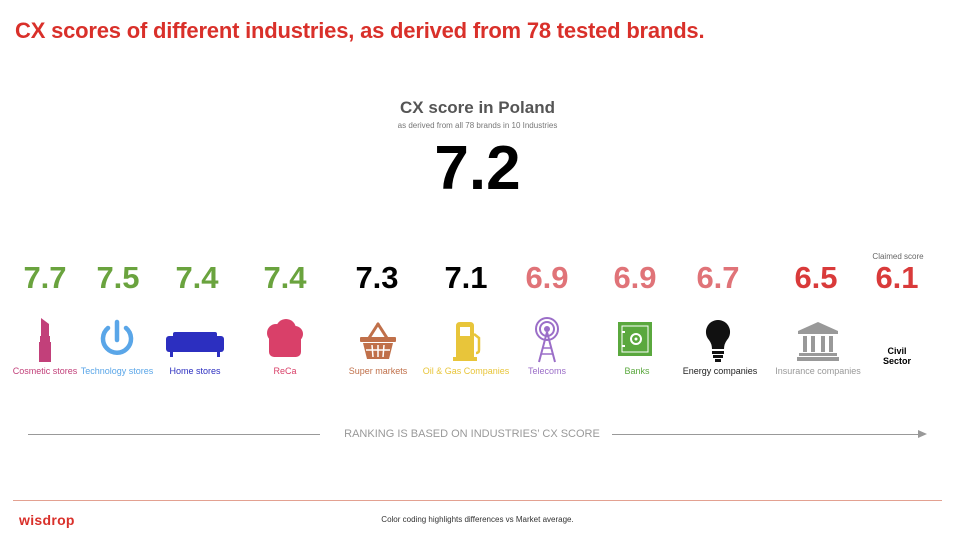 This screenshot has width=955, height=535. Describe the element at coordinates (466, 371) in the screenshot. I see `label-oil-gas: Oil & Gas Companies` at that location.